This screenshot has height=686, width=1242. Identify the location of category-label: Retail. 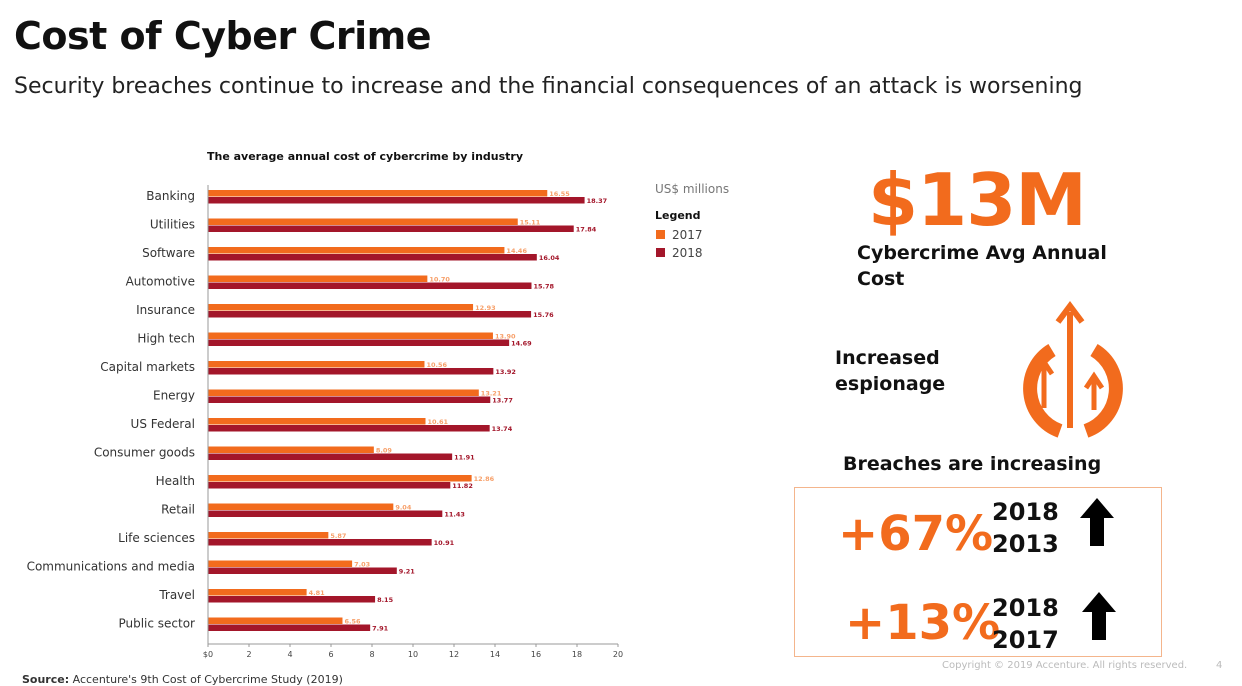
(178, 510).